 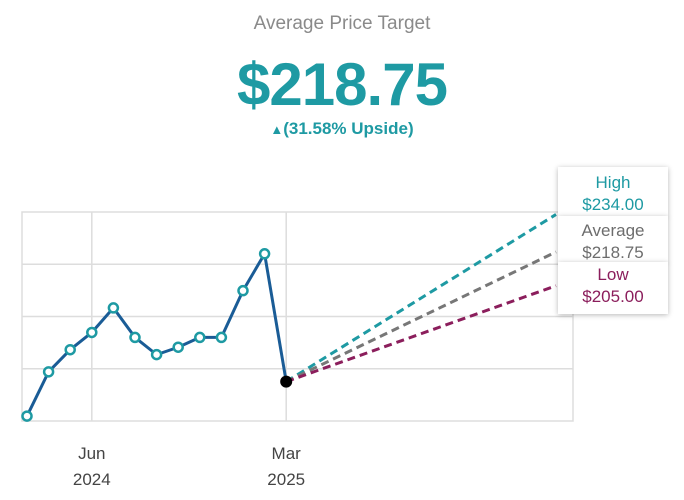 What do you see at coordinates (613, 252) in the screenshot?
I see `average-target-value: $218.75` at bounding box center [613, 252].